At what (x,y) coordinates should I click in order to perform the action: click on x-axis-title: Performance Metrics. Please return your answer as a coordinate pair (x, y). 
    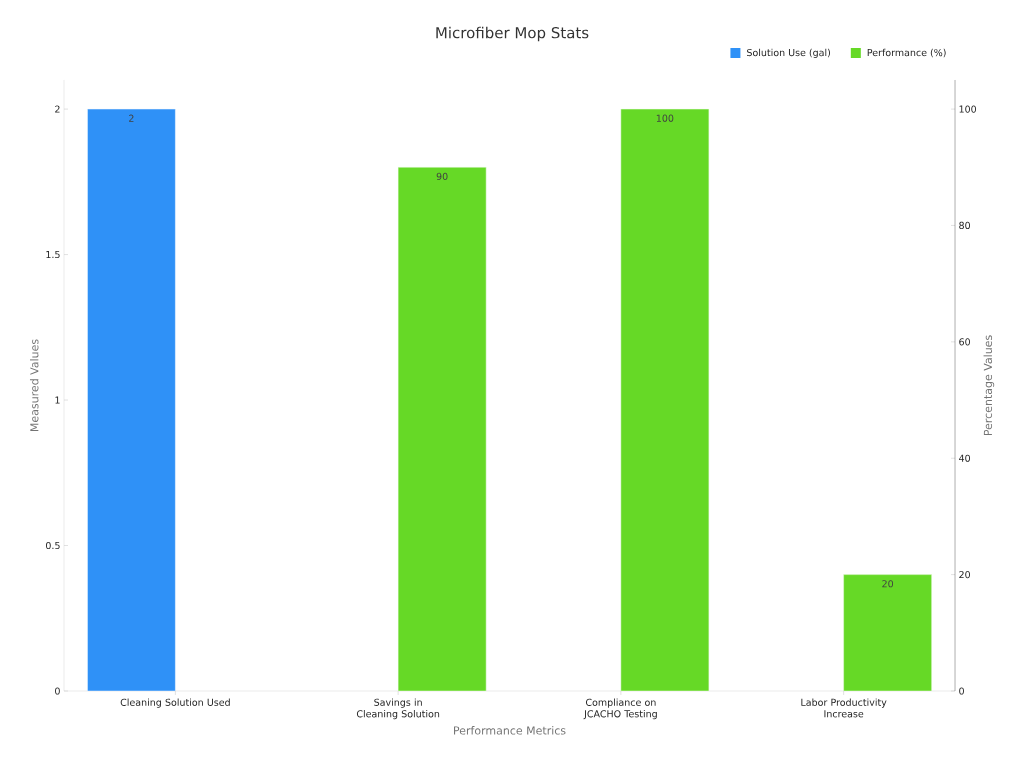
    Looking at the image, I should click on (510, 730).